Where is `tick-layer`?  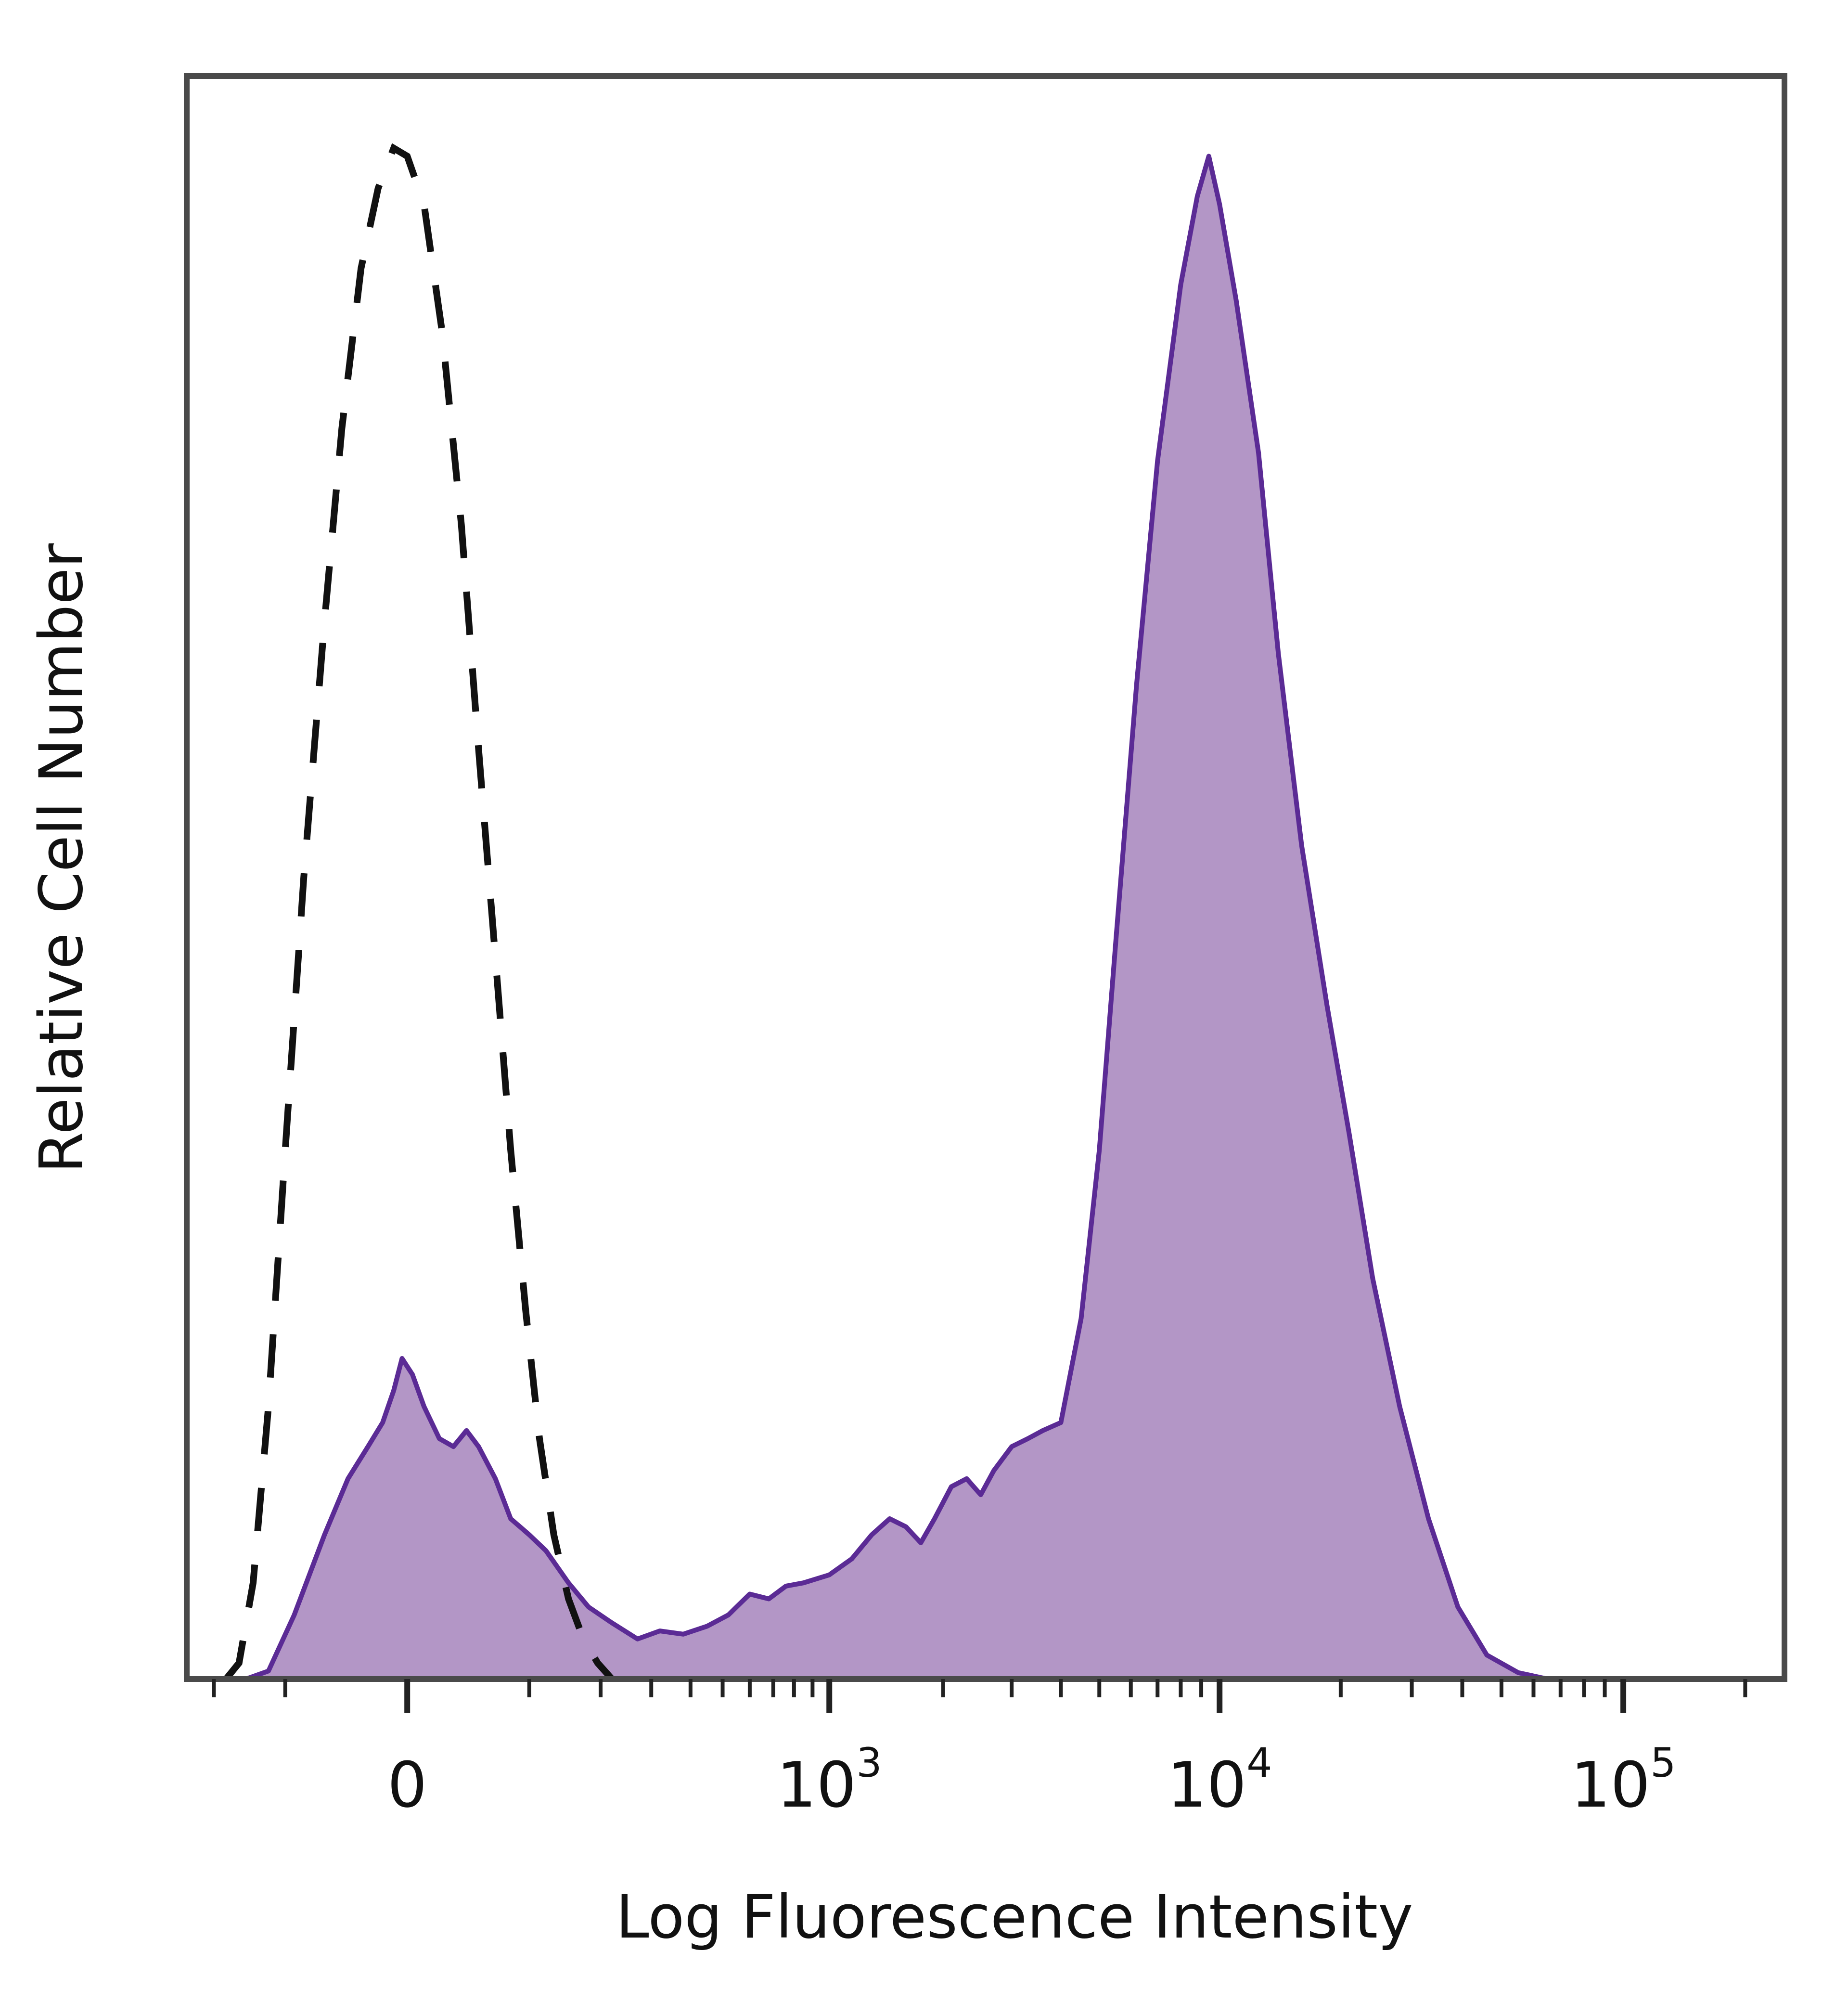 tick-layer is located at coordinates (979, 1696).